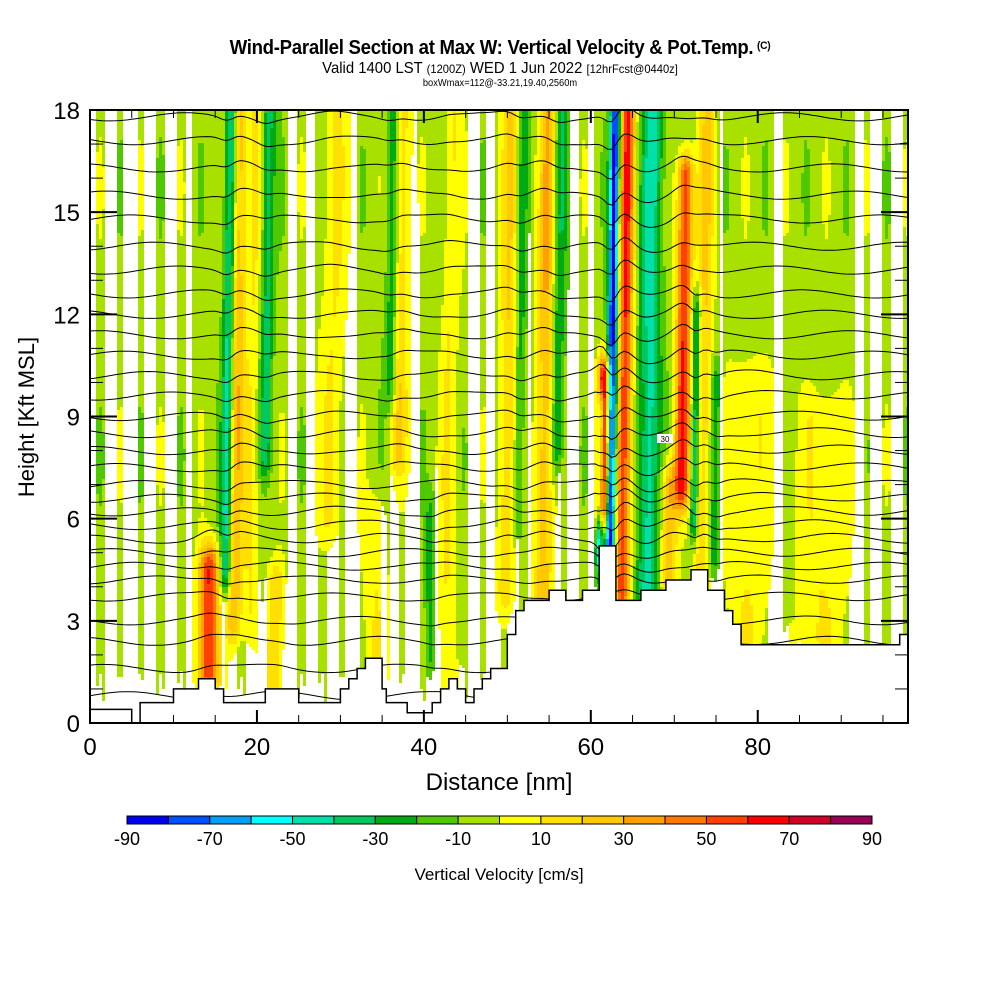  What do you see at coordinates (89, 747) in the screenshot?
I see `x-tick-label: 0` at bounding box center [89, 747].